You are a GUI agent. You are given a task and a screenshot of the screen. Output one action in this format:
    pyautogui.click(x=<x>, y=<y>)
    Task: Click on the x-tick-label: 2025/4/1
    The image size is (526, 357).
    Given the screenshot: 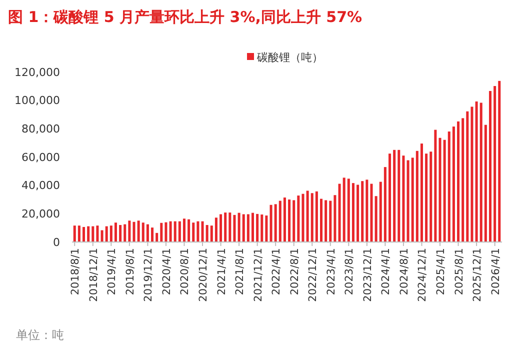 What is the action you would take?
    pyautogui.click(x=441, y=272)
    